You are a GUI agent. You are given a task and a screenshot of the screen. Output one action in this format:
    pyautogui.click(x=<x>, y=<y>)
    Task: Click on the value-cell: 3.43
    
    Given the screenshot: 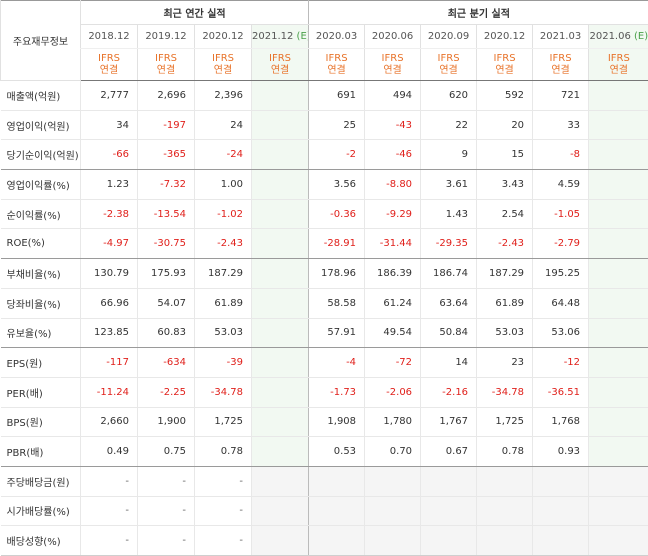 What is the action you would take?
    pyautogui.click(x=505, y=185)
    